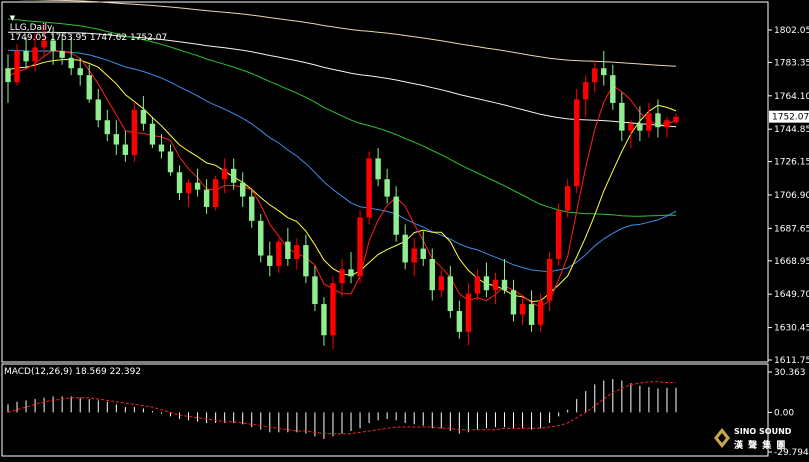  What do you see at coordinates (784, 413) in the screenshot?
I see `macd-tick-label: 0.00` at bounding box center [784, 413].